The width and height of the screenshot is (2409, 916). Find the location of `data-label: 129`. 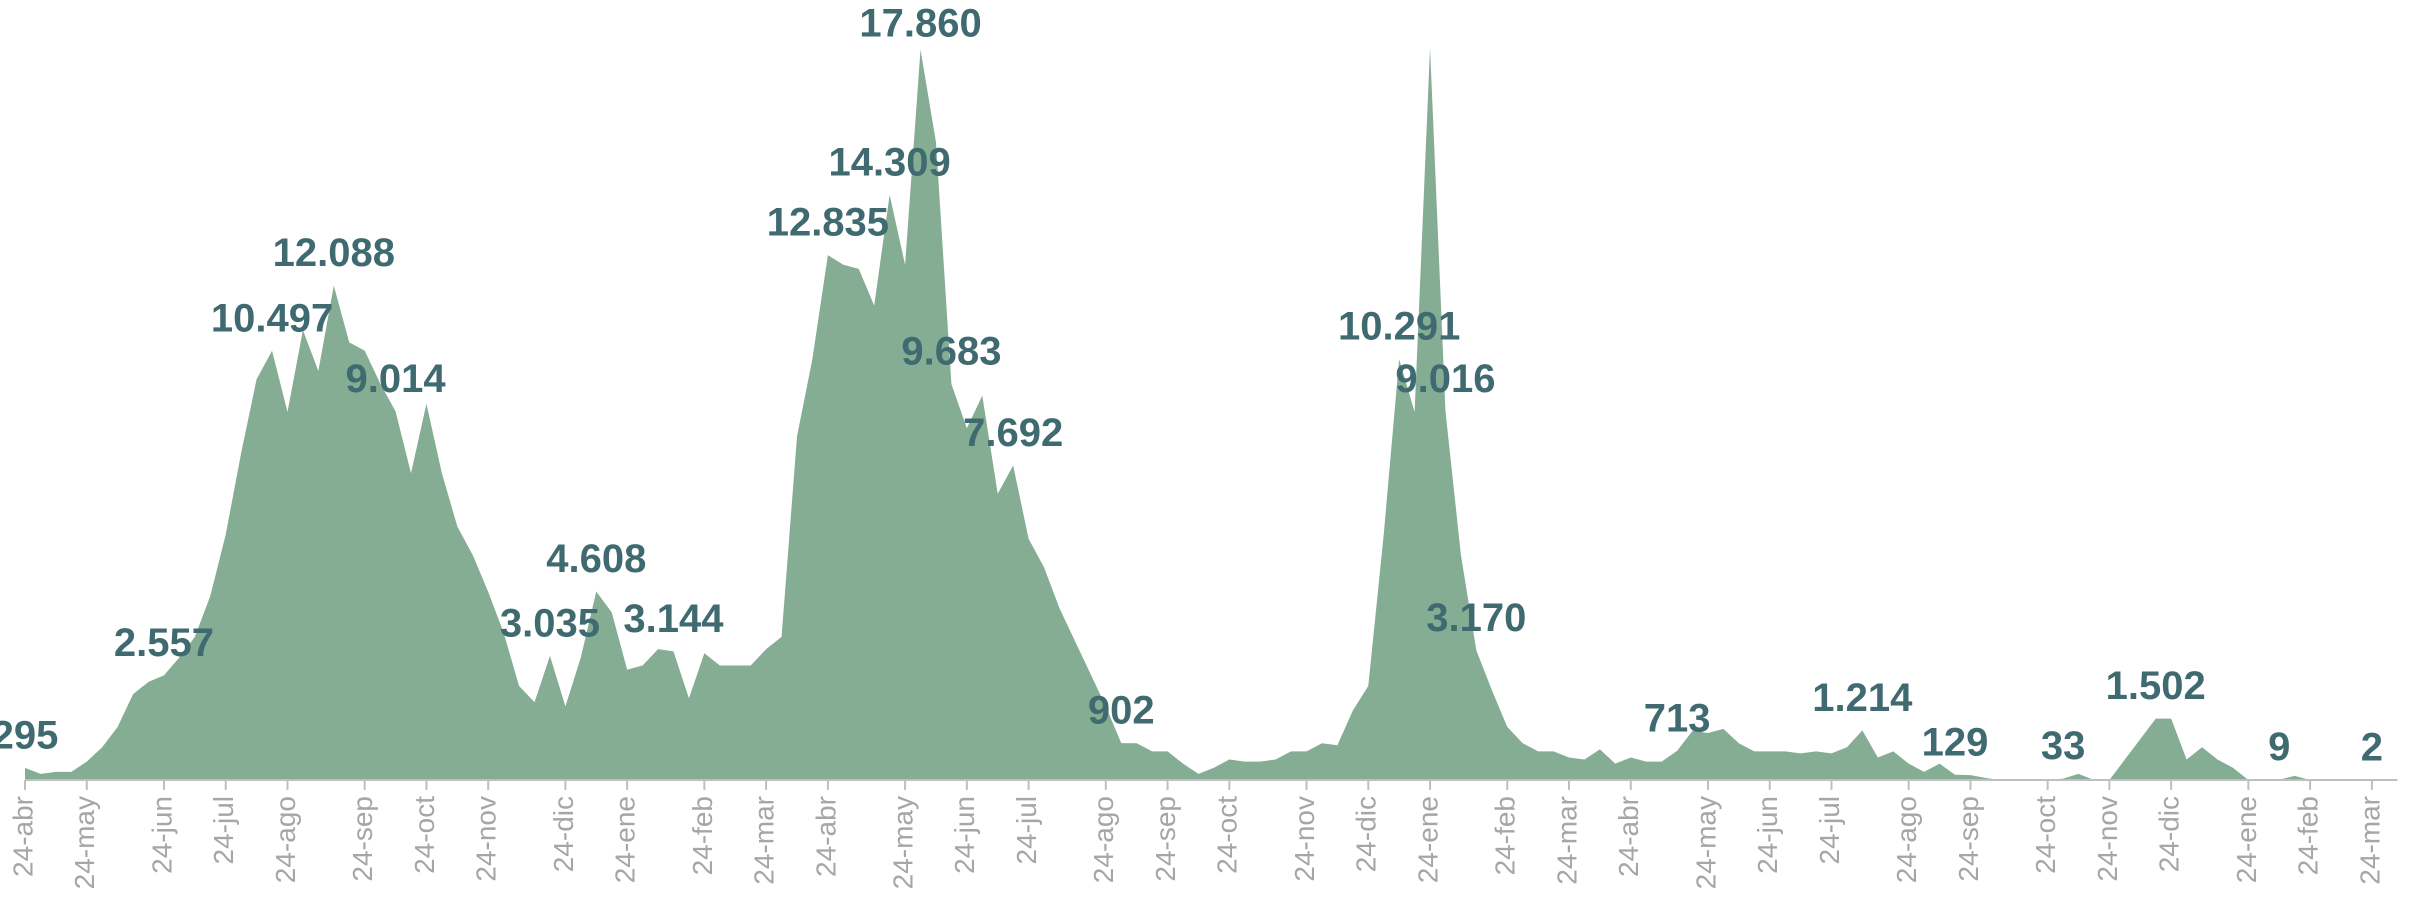

data-label: 129 is located at coordinates (1955, 742).